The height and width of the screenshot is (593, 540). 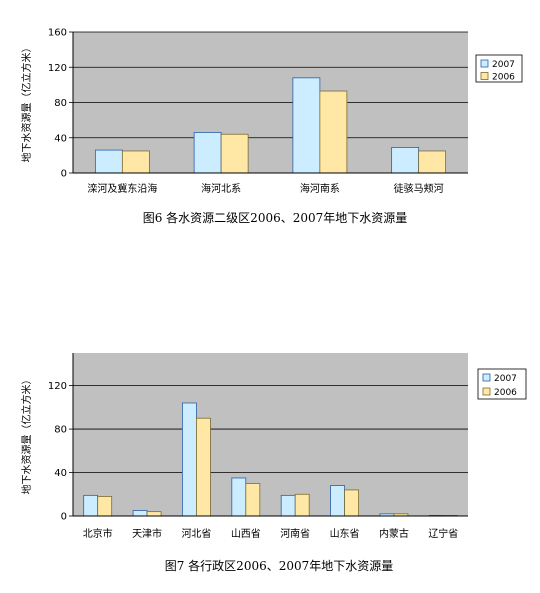 I want to click on x-tick-label: 辽宁省, so click(x=443, y=533).